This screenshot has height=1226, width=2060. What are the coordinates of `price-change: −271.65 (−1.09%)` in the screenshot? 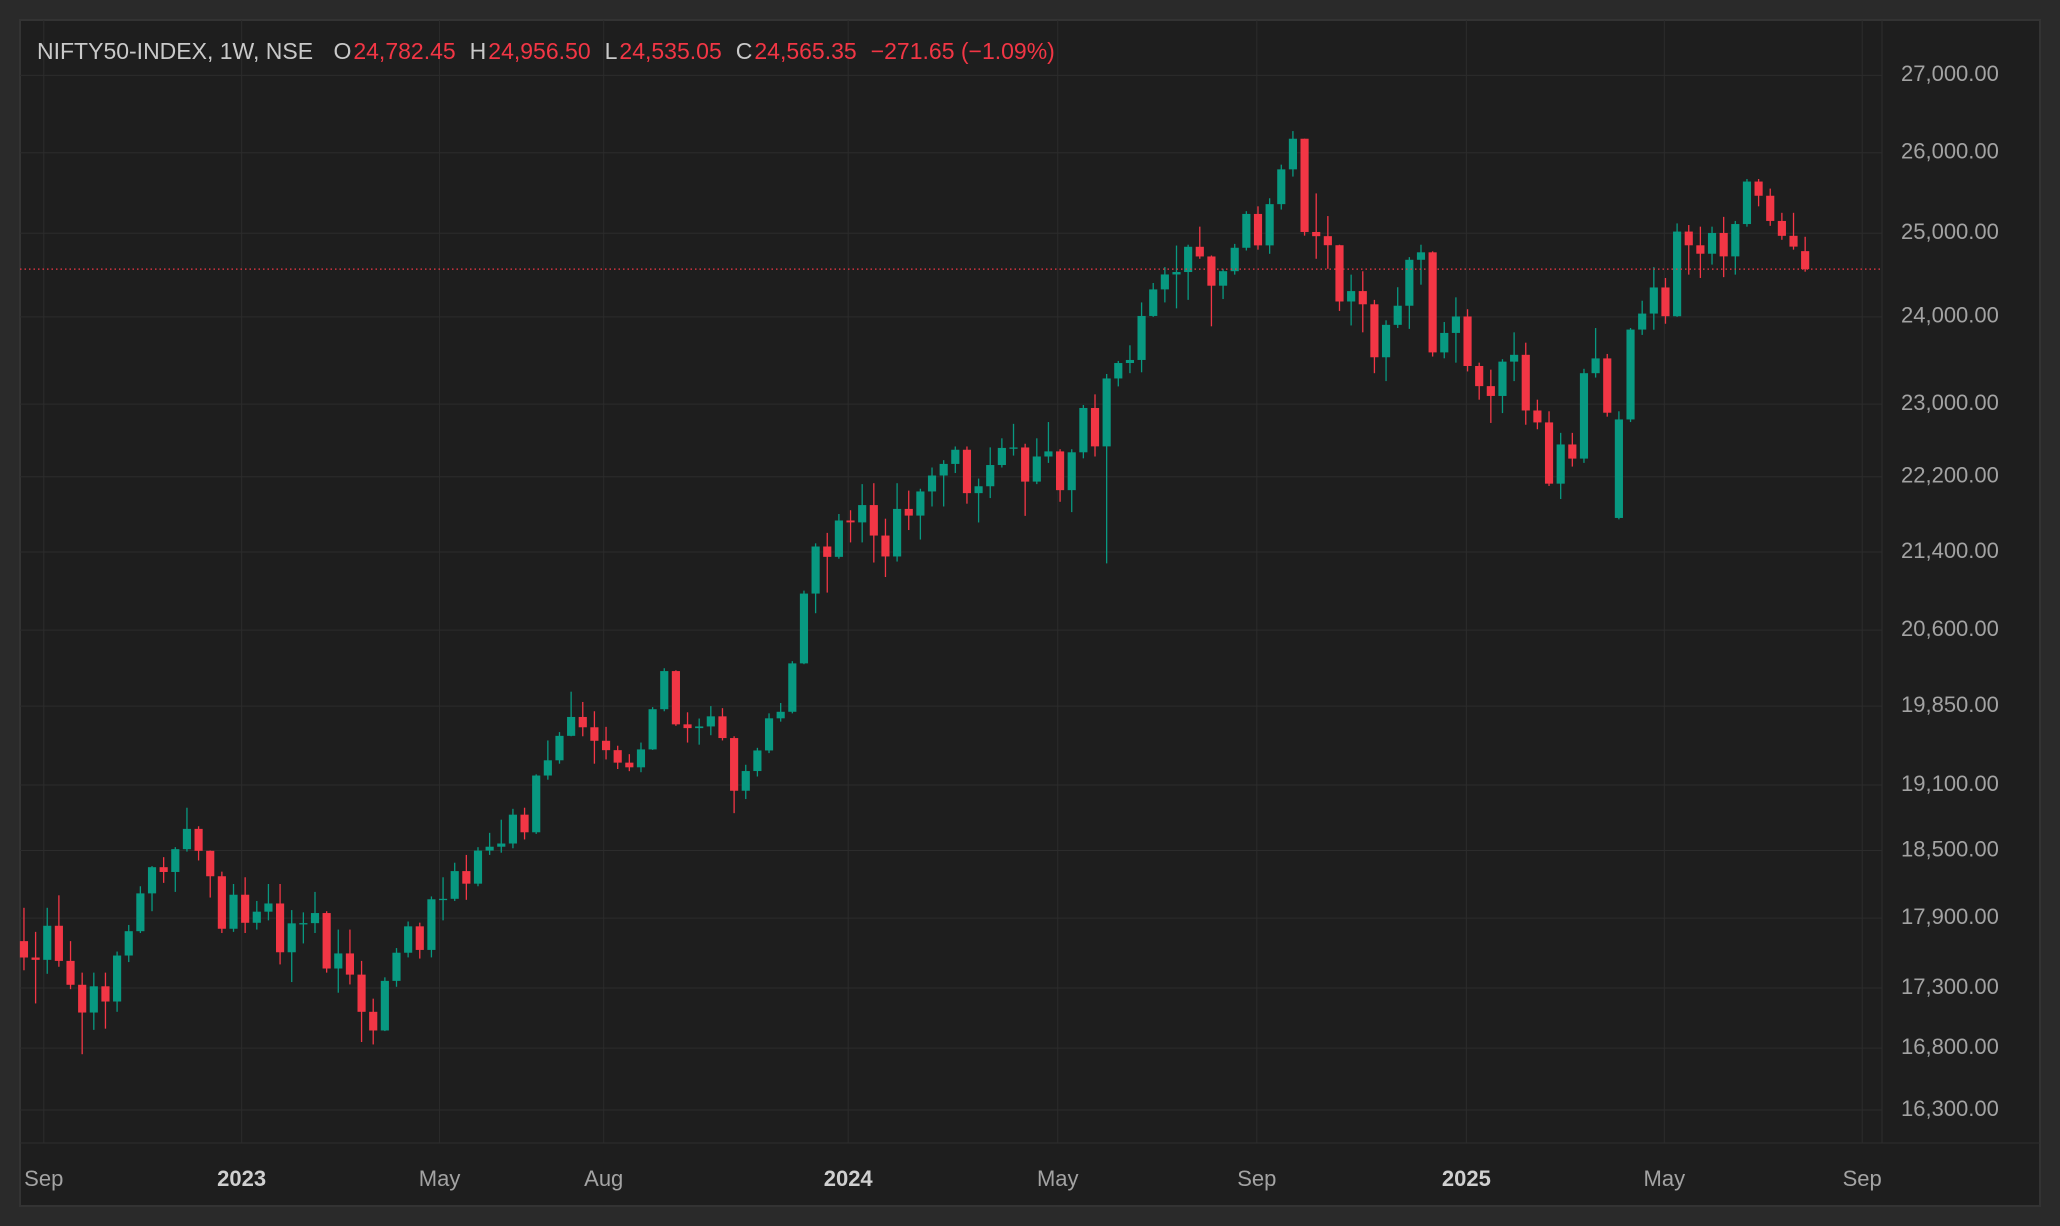 It's located at (962, 51).